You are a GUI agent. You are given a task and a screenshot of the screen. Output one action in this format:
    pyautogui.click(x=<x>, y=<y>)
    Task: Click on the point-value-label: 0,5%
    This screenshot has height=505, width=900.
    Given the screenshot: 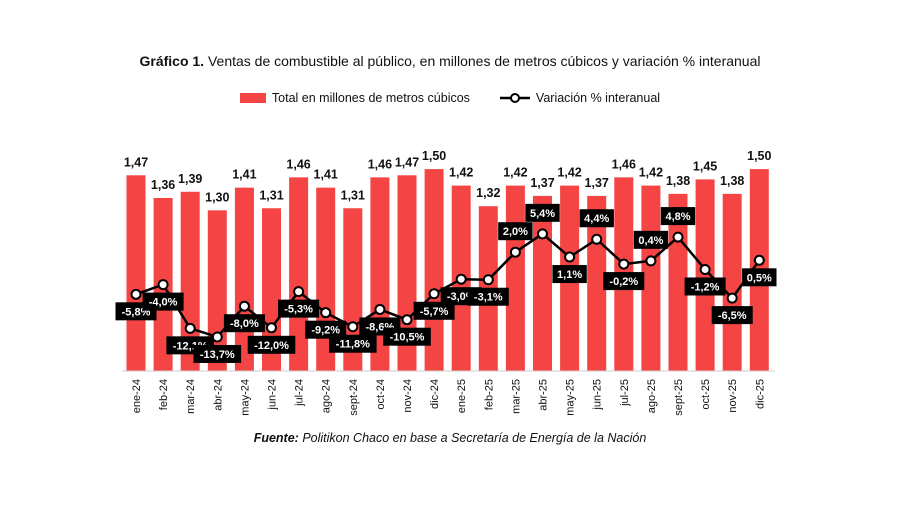 What is the action you would take?
    pyautogui.click(x=759, y=278)
    